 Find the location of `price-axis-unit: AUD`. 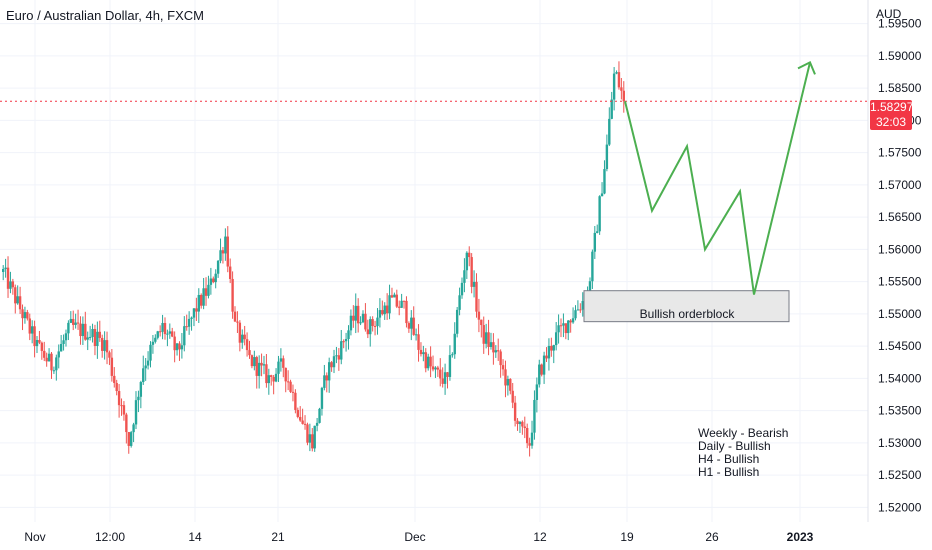

price-axis-unit: AUD is located at coordinates (889, 14).